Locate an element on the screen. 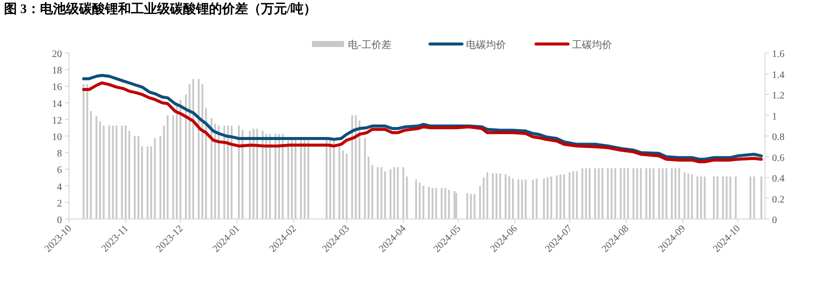 The image size is (813, 300). y2-tick-label: 1 is located at coordinates (774, 116).